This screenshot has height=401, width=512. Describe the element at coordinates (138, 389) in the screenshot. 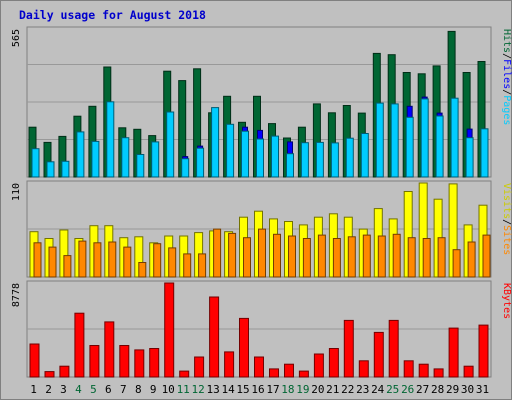

I see `x-tick-label: 8` at that location.